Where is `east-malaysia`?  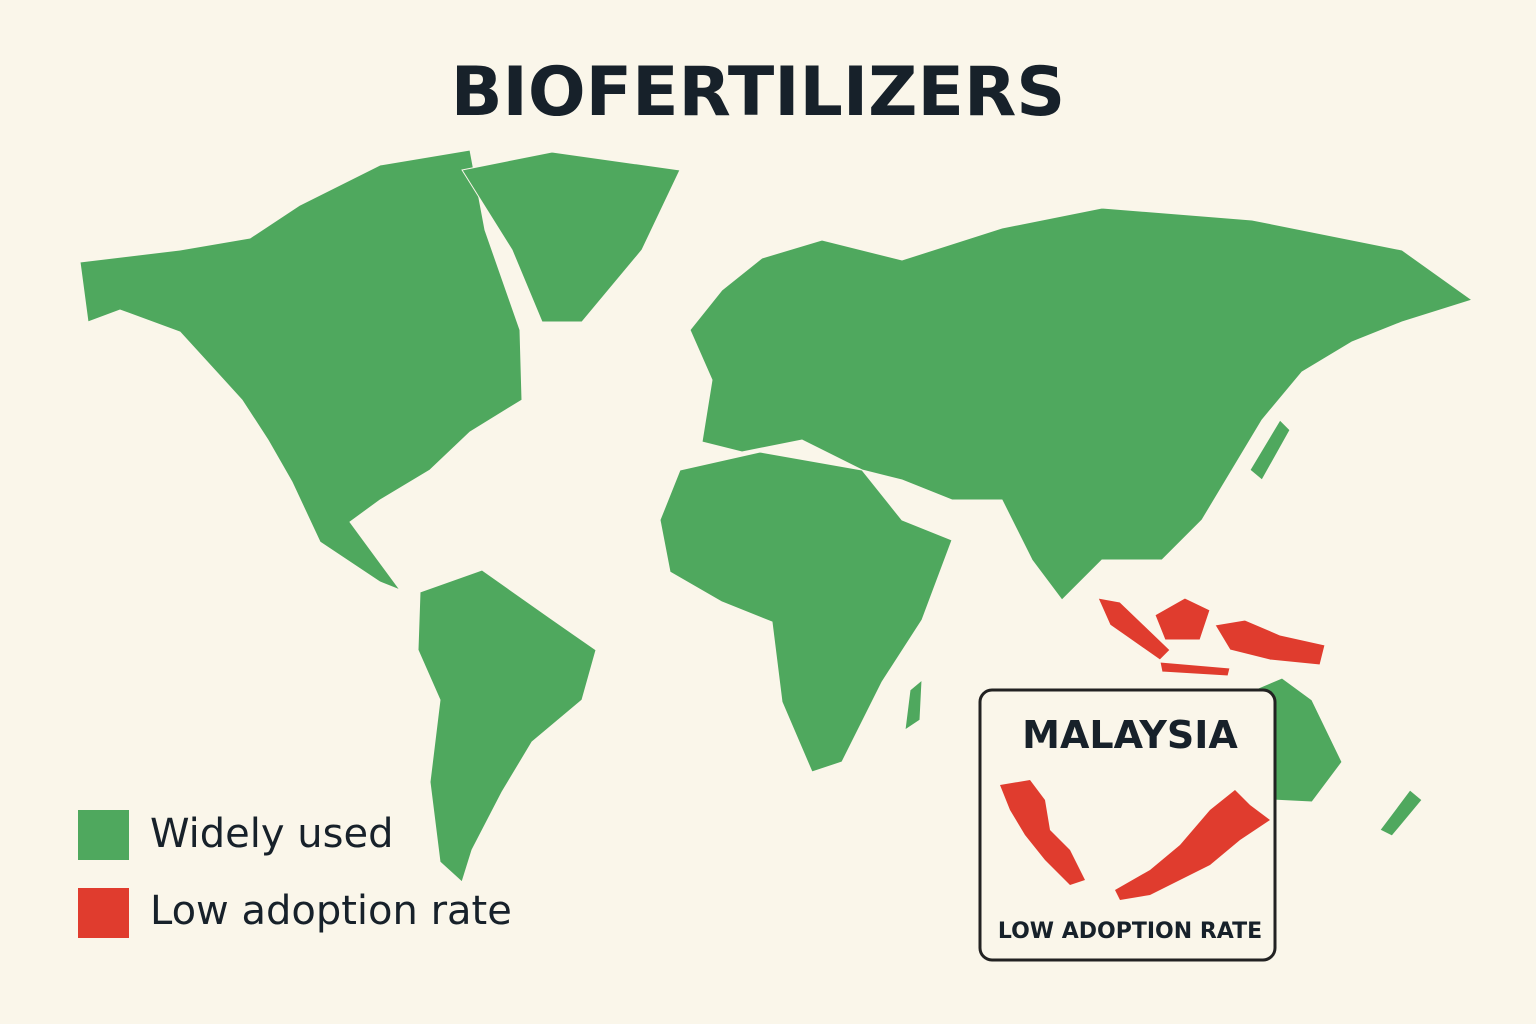 east-malaysia is located at coordinates (1192, 845).